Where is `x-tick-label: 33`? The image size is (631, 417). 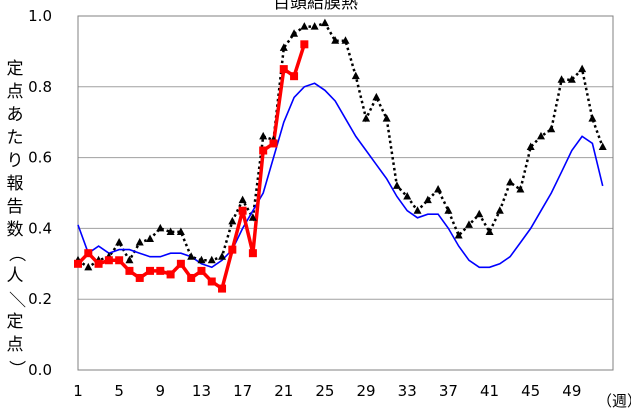
x-tick-label: 33 is located at coordinates (407, 391).